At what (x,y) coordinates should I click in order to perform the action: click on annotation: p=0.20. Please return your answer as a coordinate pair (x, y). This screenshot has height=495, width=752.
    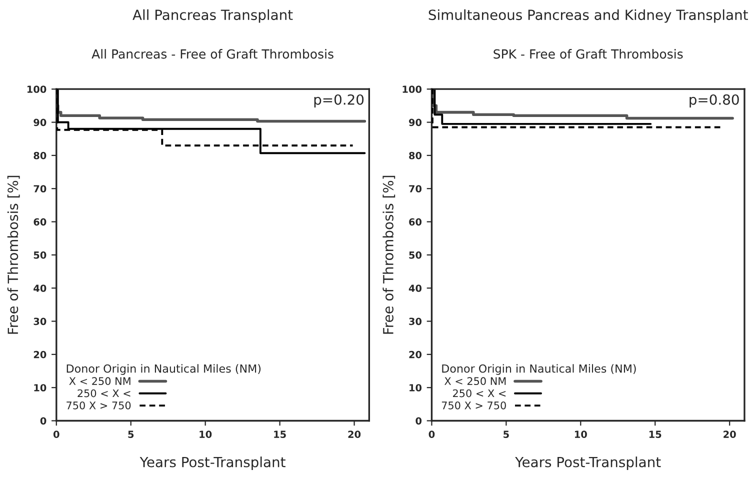
    Looking at the image, I should click on (339, 101).